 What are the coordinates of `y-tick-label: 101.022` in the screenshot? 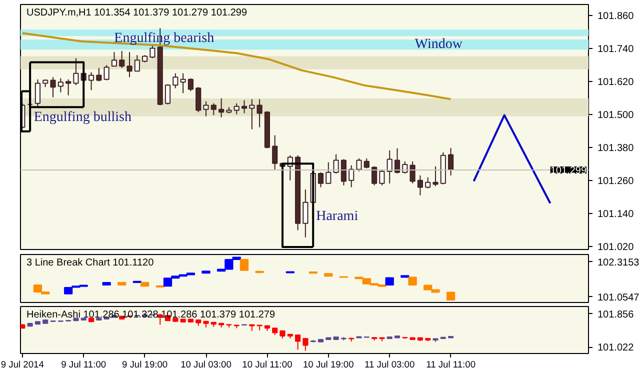 It's located at (616, 348).